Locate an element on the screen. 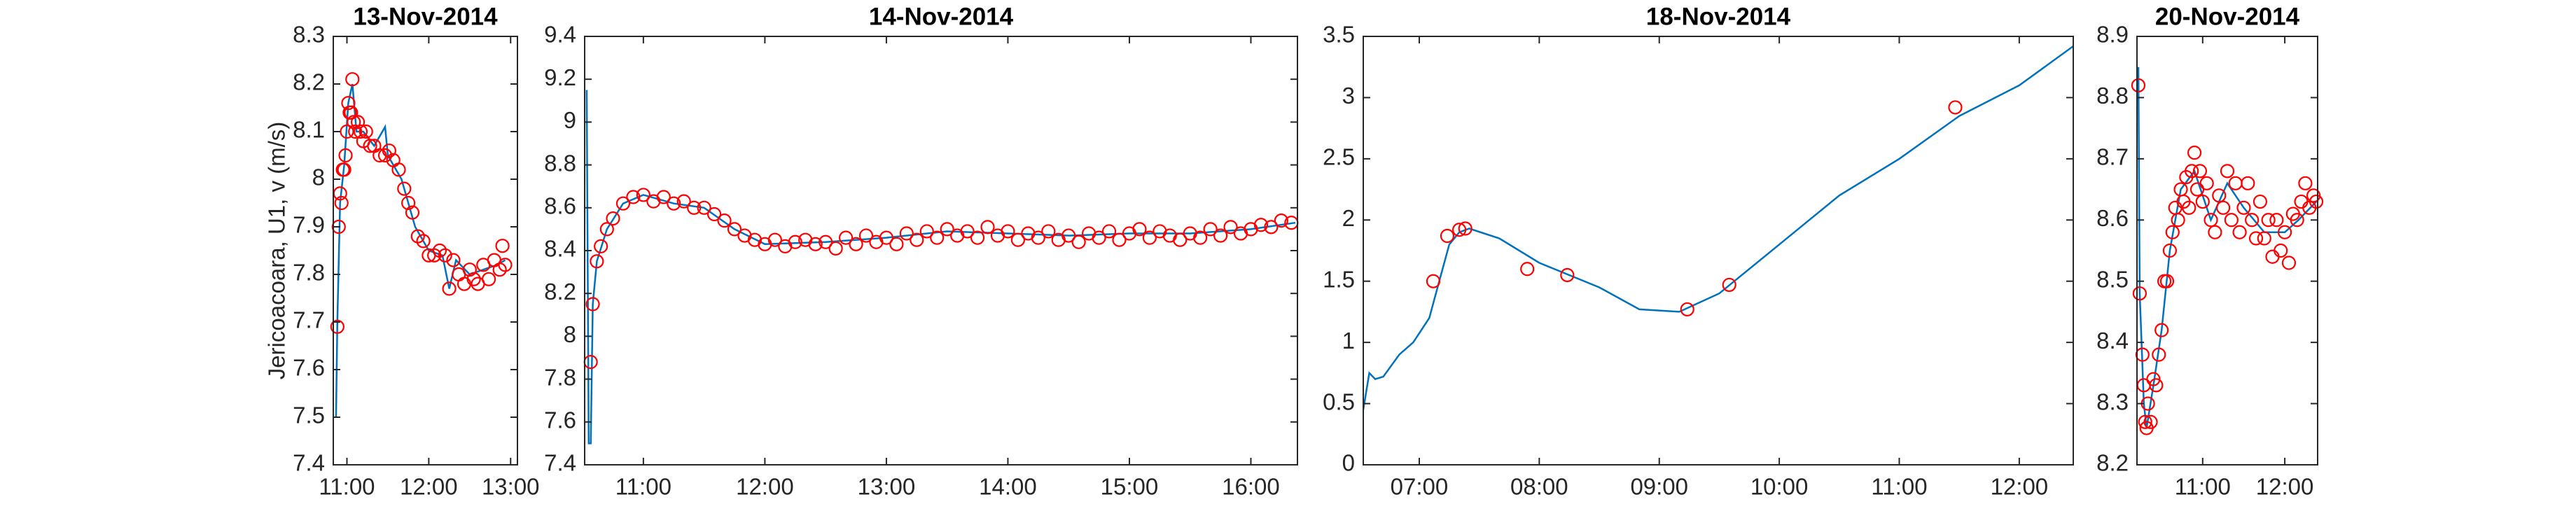 This screenshot has height=525, width=2576. chart-title: 13-Nov-2014 is located at coordinates (425, 16).